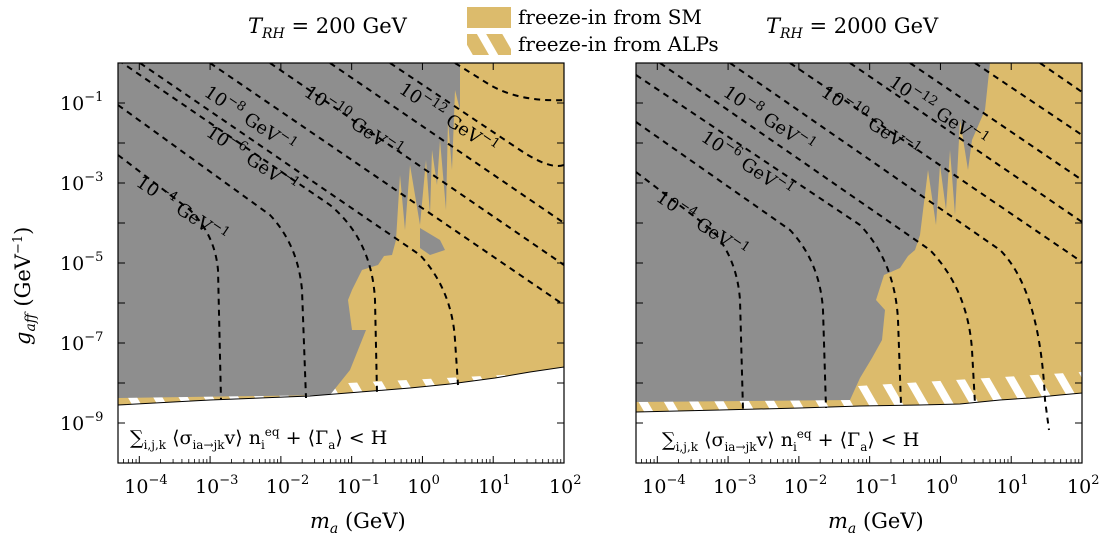 This screenshot has width=1101, height=536. I want to click on region-allowed-left, so click(341, 414).